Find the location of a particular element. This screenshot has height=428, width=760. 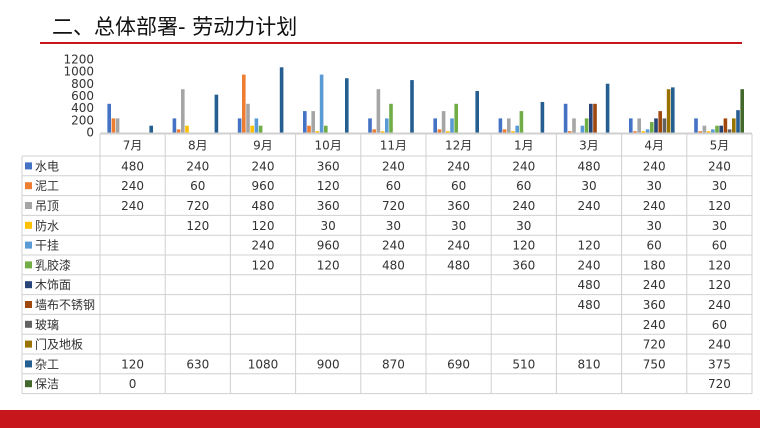

y-tick-label: 800 is located at coordinates (82, 84).